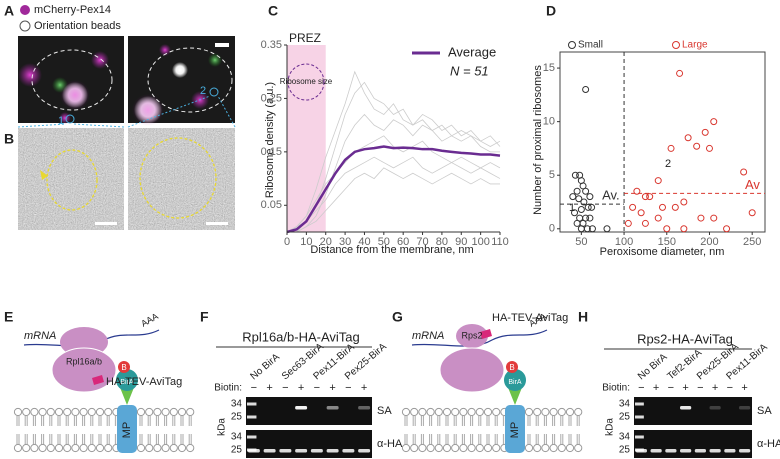 The image size is (780, 459). I want to click on plot-frame, so click(662, 142).